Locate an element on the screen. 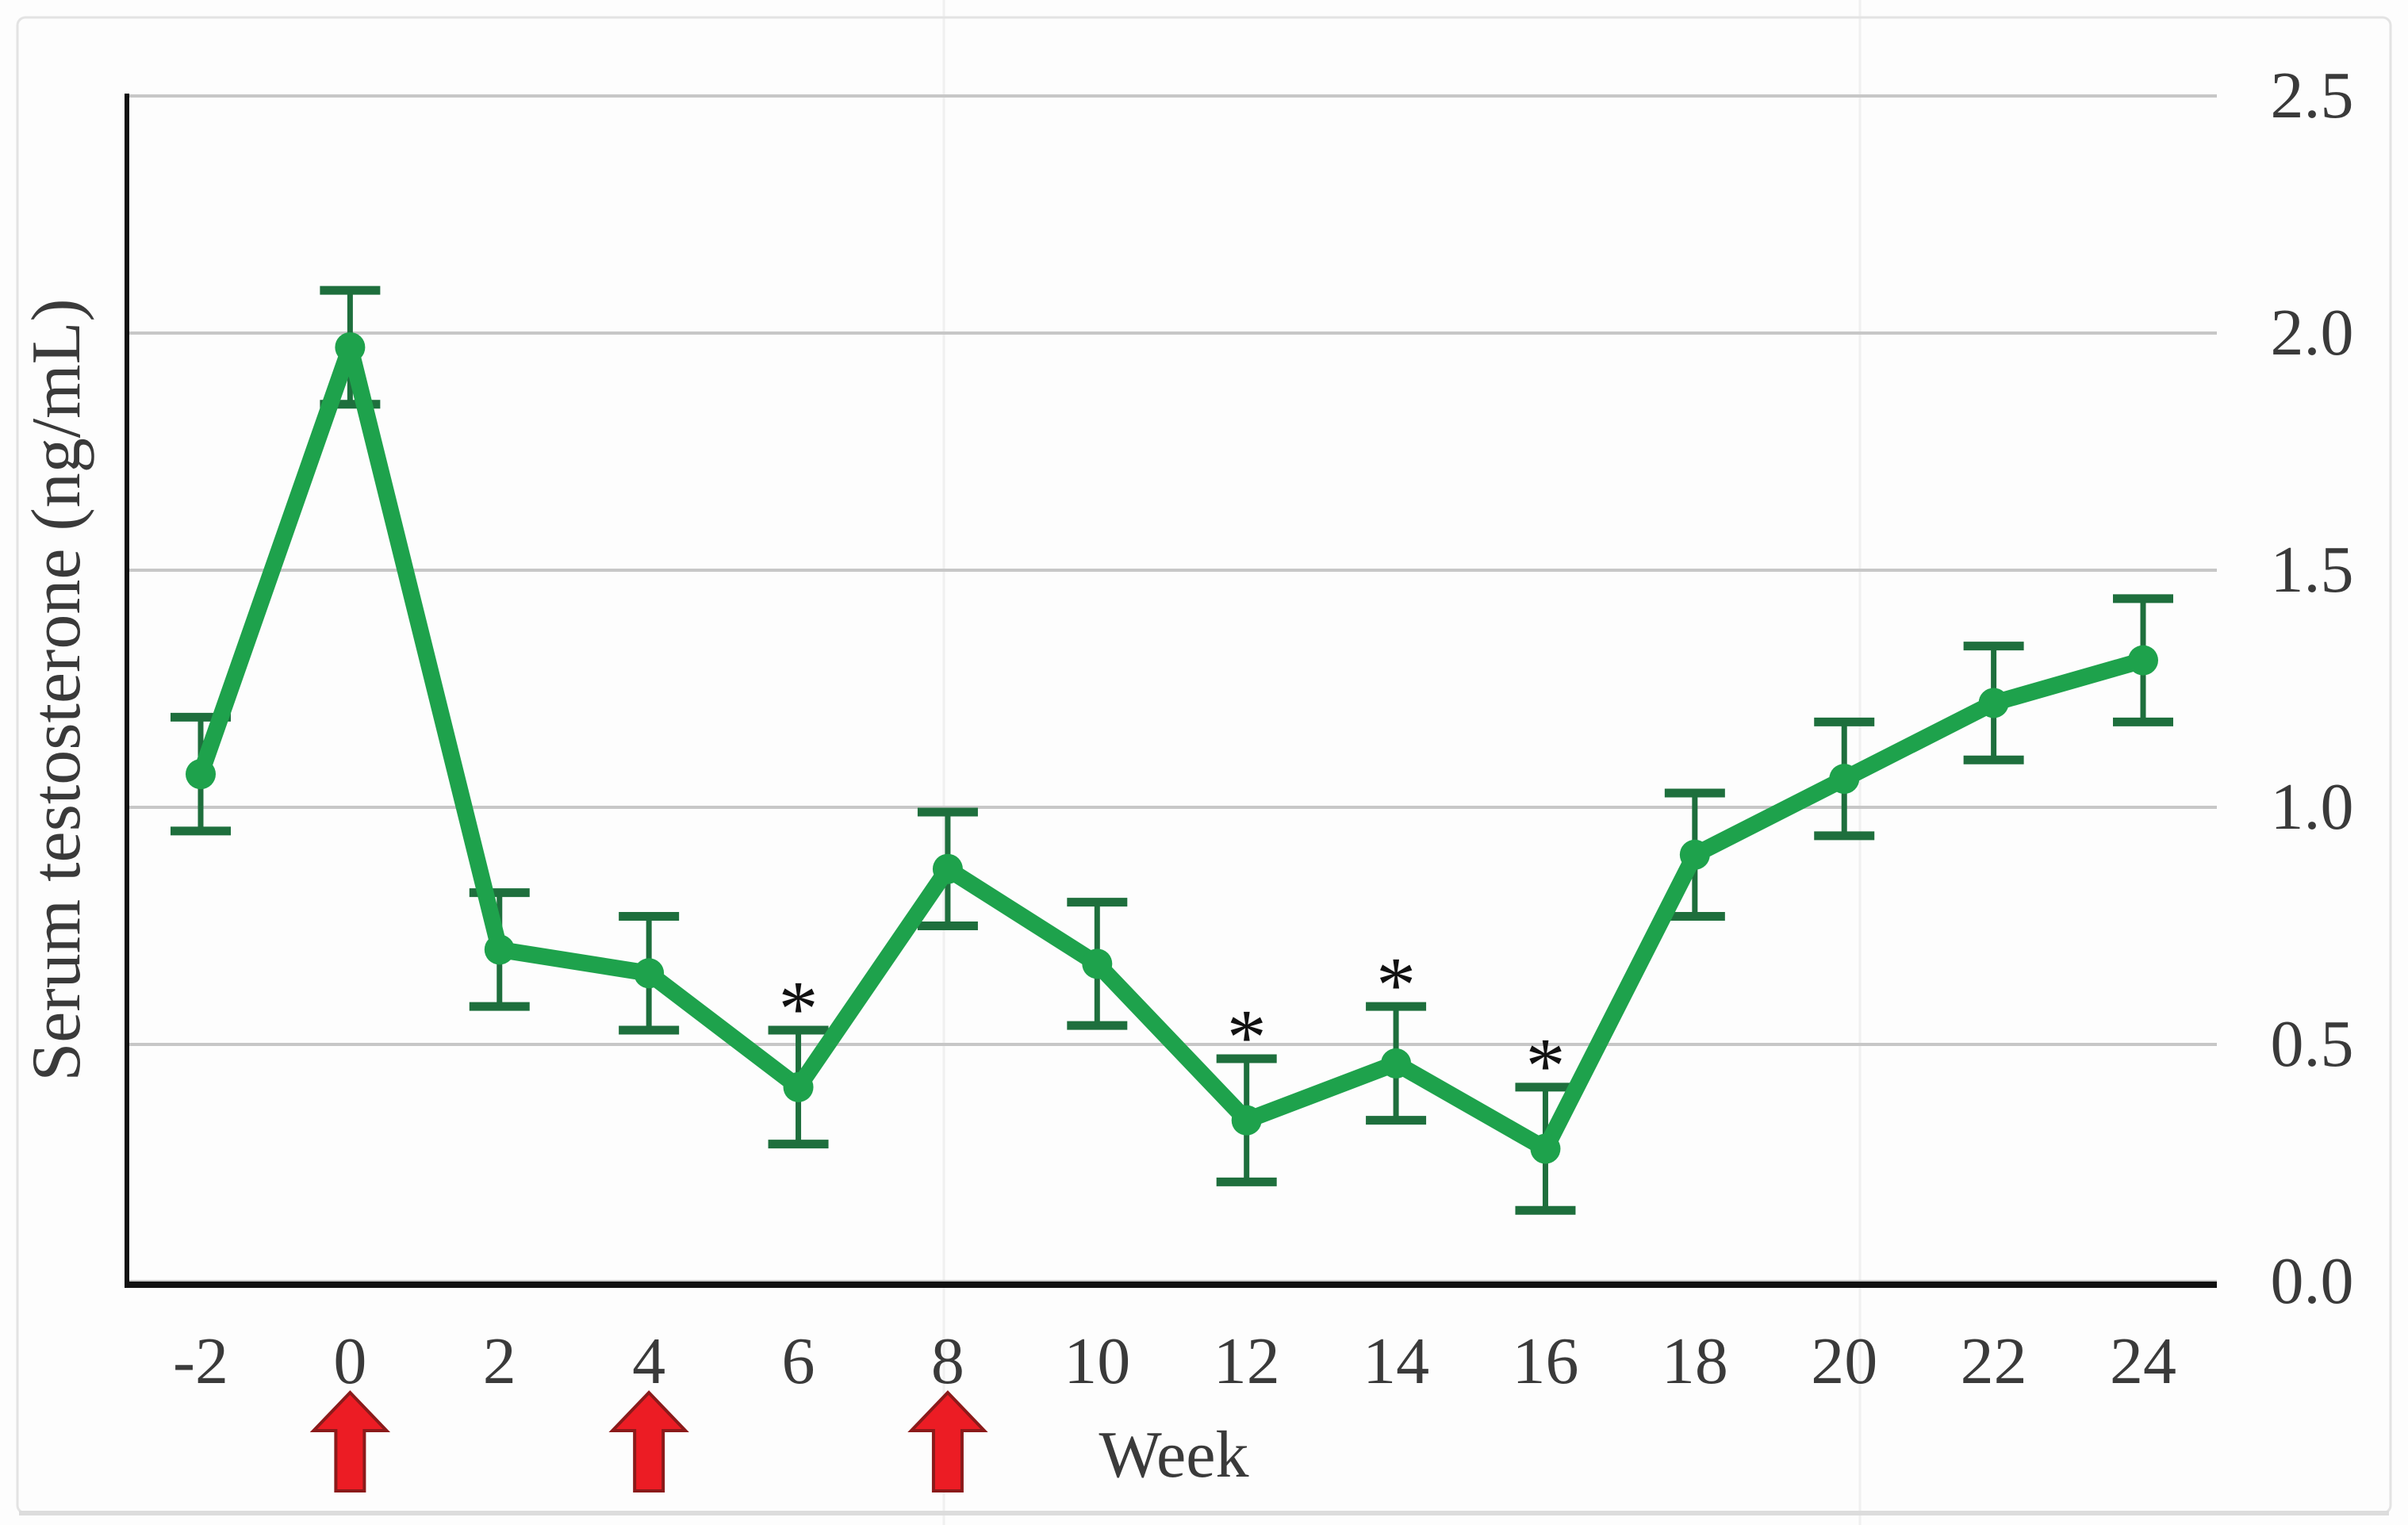  significance-asterisk-week-16: * is located at coordinates (1545, 1065).